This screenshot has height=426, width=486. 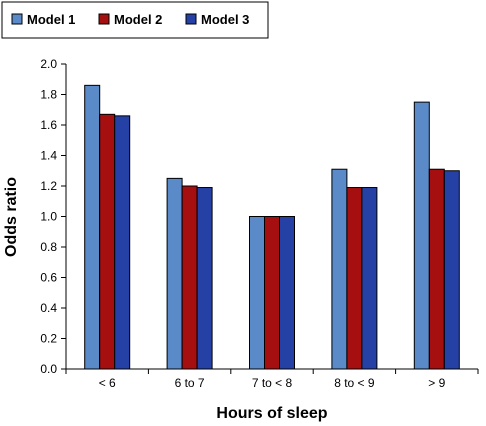 I want to click on legend-box, so click(x=135, y=20).